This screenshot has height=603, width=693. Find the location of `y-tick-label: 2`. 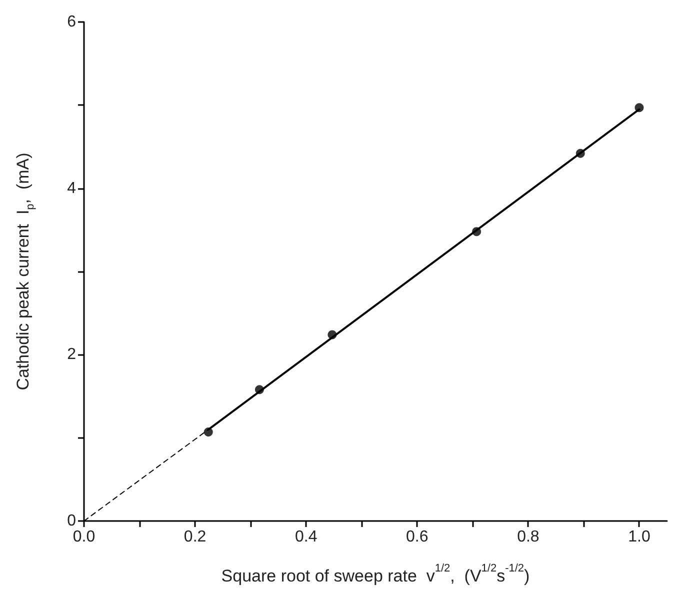

y-tick-label: 2 is located at coordinates (71, 355).